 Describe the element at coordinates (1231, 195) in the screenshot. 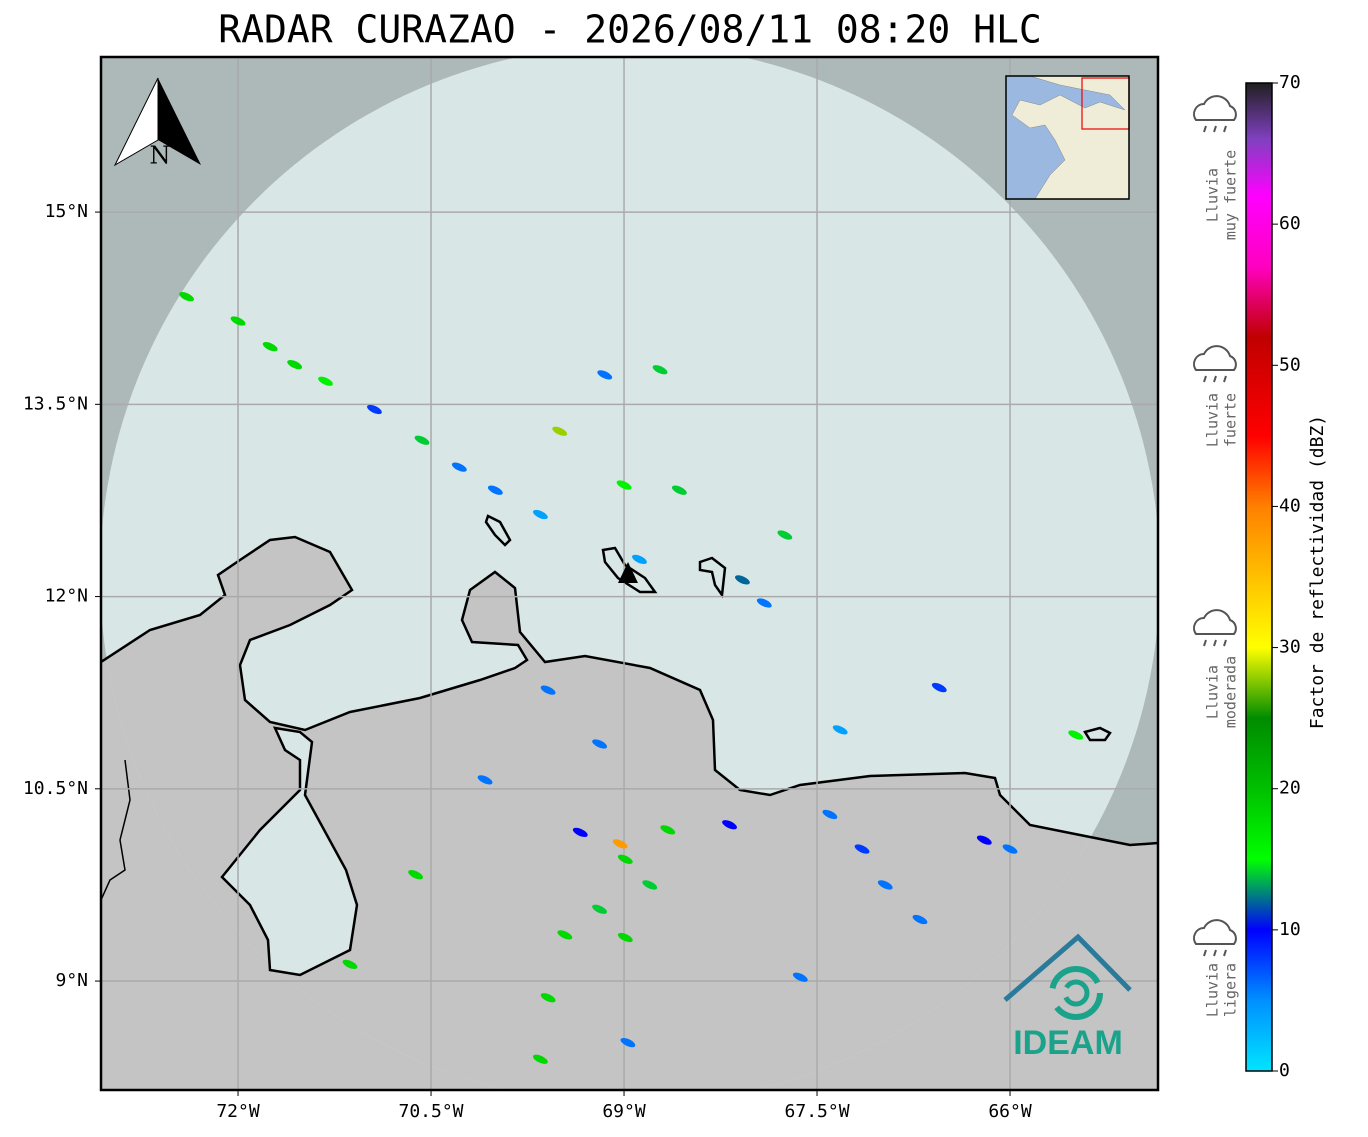

I see `rain-level-label: muy fuerte` at that location.